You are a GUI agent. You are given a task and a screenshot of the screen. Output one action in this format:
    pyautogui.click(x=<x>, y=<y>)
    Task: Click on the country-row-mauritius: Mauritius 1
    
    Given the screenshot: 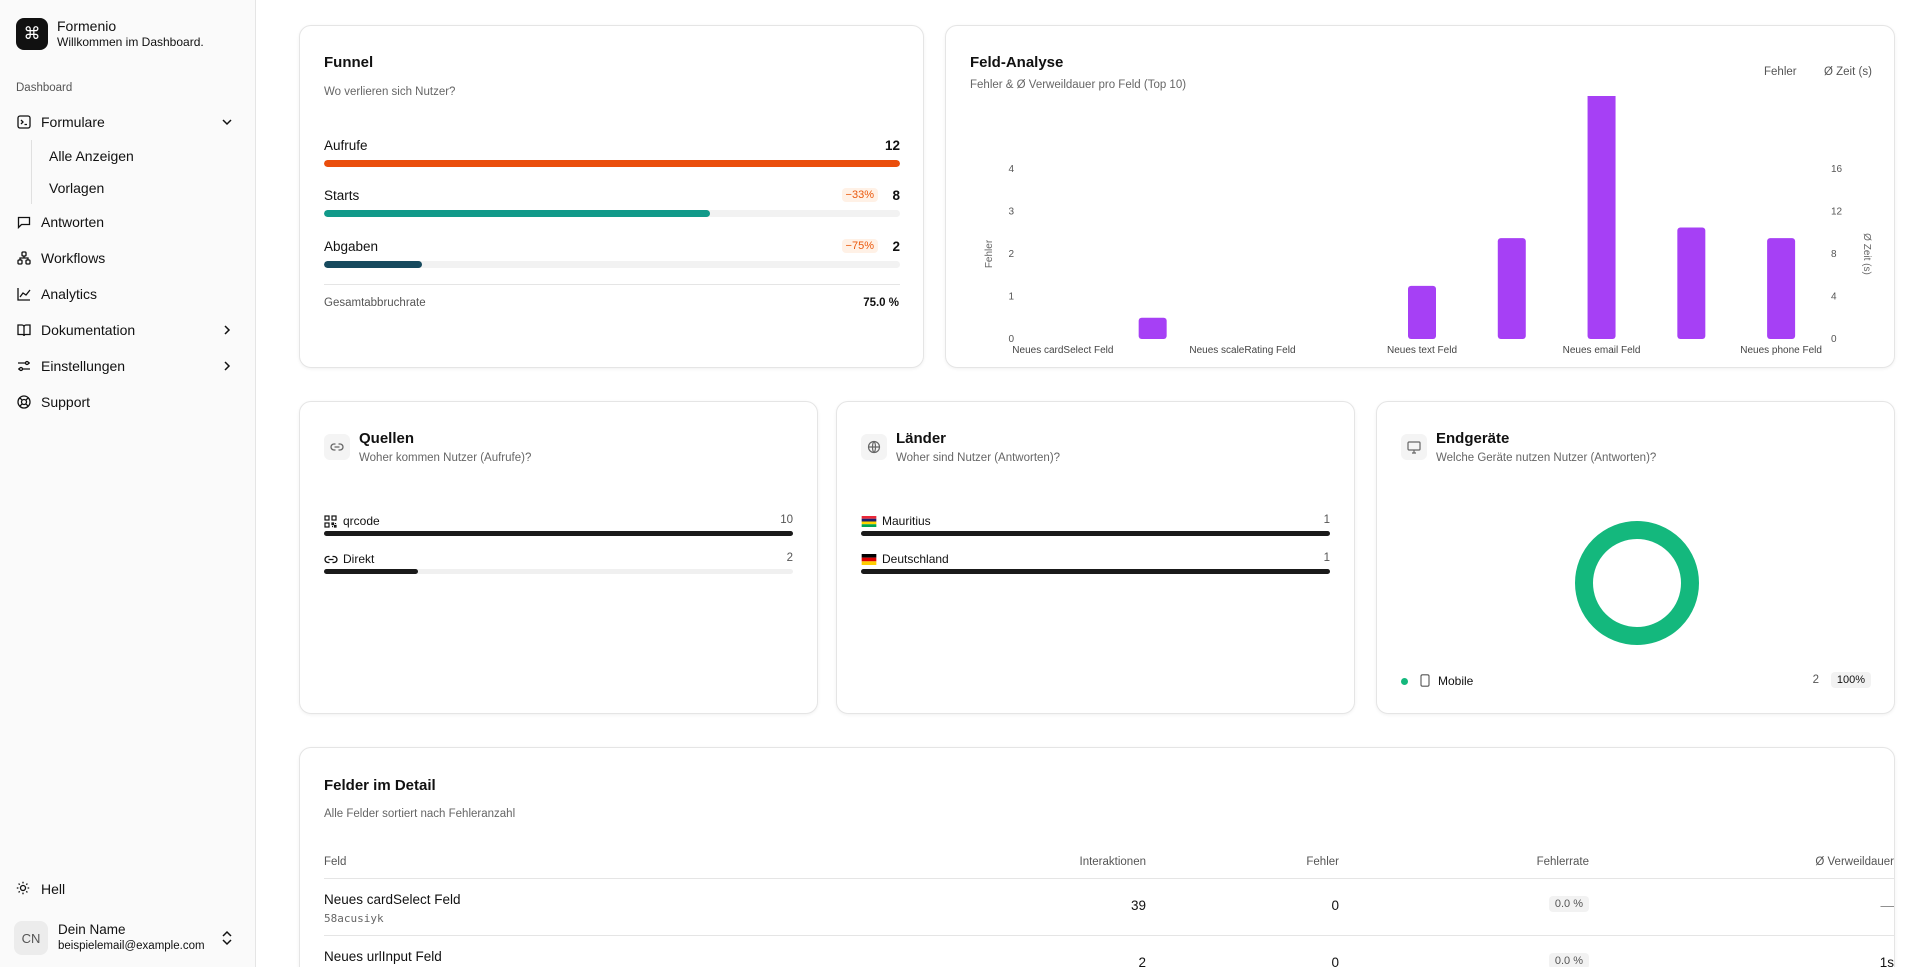 What is the action you would take?
    pyautogui.click(x=1095, y=526)
    